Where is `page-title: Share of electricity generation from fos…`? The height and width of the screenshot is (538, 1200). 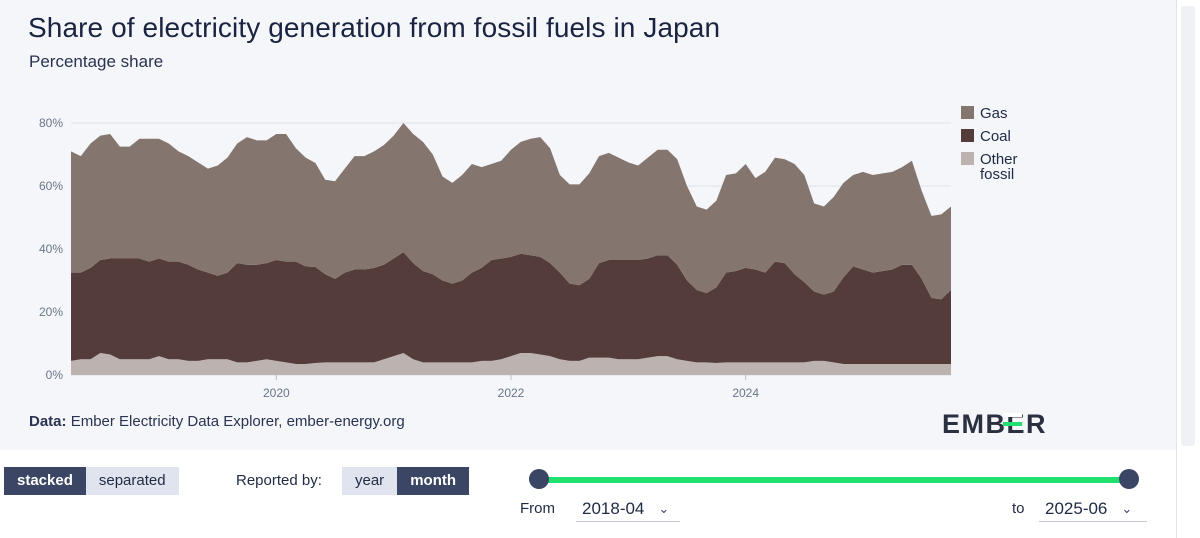
page-title: Share of electricity generation from fos… is located at coordinates (374, 27).